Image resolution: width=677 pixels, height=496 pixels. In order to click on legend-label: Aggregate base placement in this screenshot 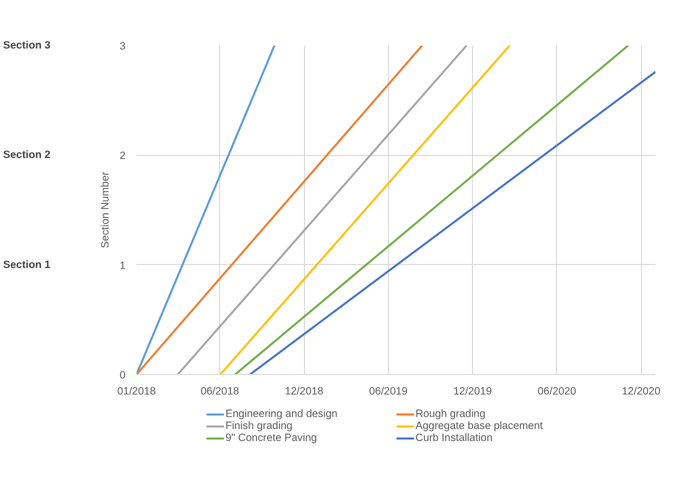, I will do `click(480, 426)`.